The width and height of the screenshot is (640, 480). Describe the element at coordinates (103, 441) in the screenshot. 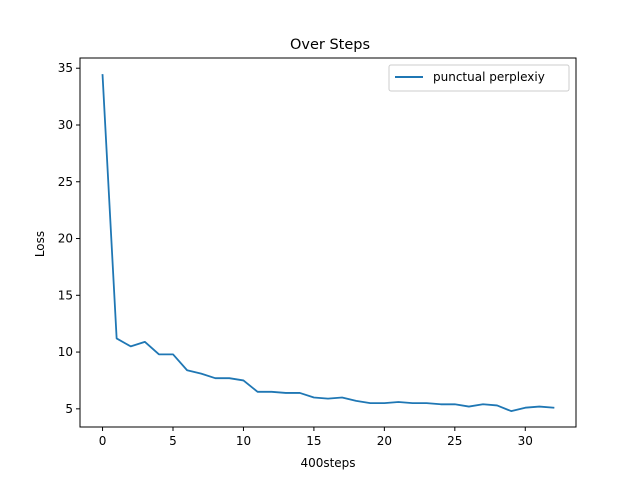

I see `x-tick-label: 0` at that location.